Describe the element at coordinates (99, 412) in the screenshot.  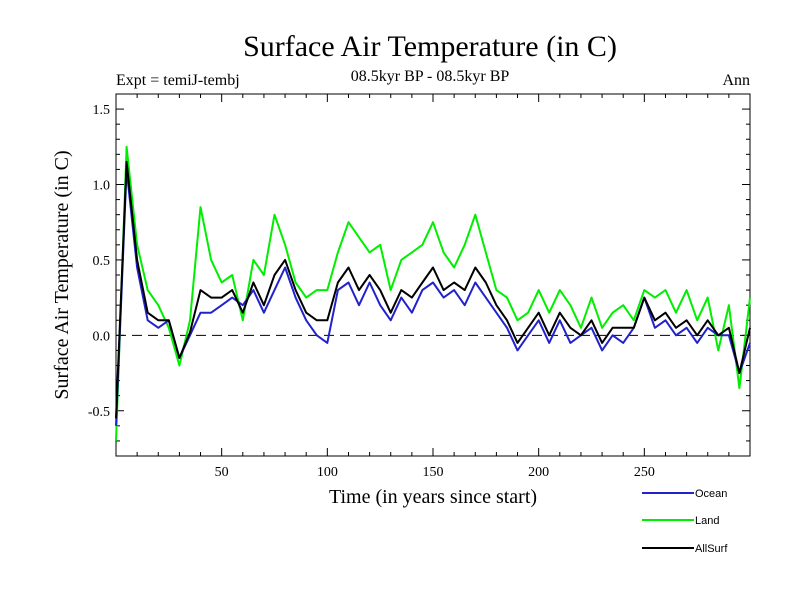
I see `y-tick-label: -0.5` at that location.